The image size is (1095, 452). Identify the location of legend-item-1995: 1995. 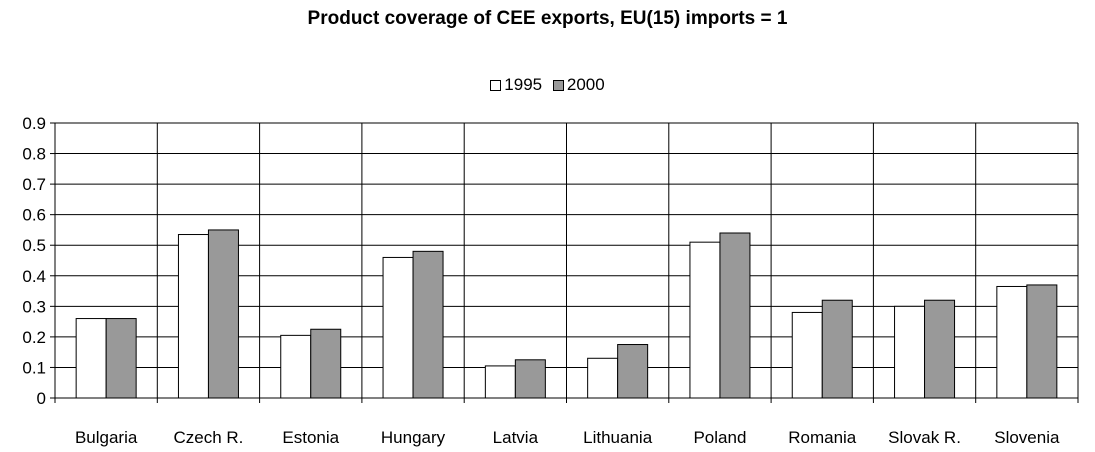
(516, 85).